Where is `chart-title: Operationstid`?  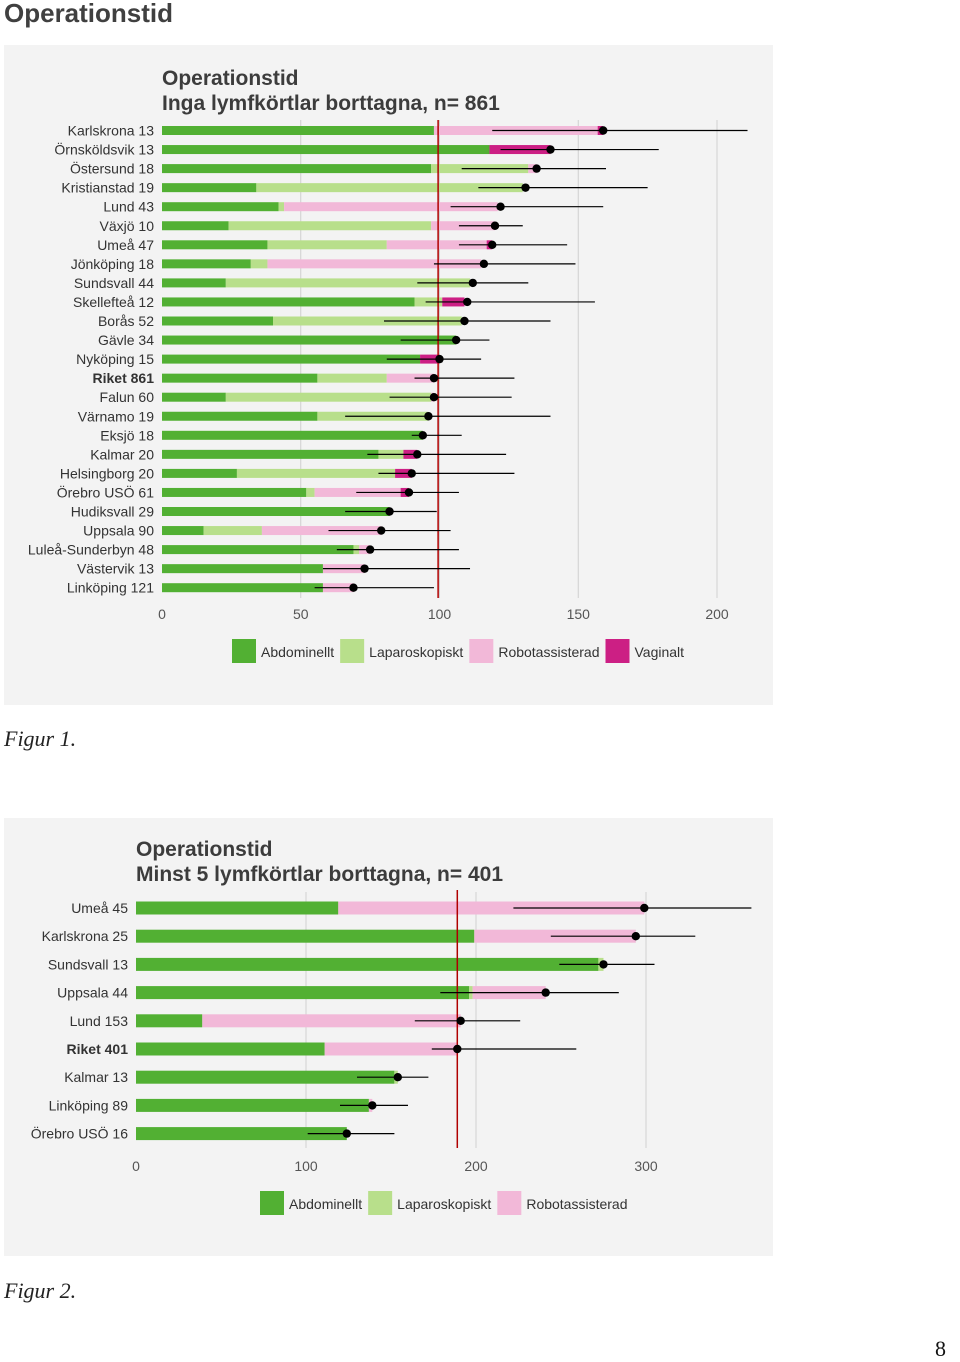
chart-title: Operationstid is located at coordinates (230, 78).